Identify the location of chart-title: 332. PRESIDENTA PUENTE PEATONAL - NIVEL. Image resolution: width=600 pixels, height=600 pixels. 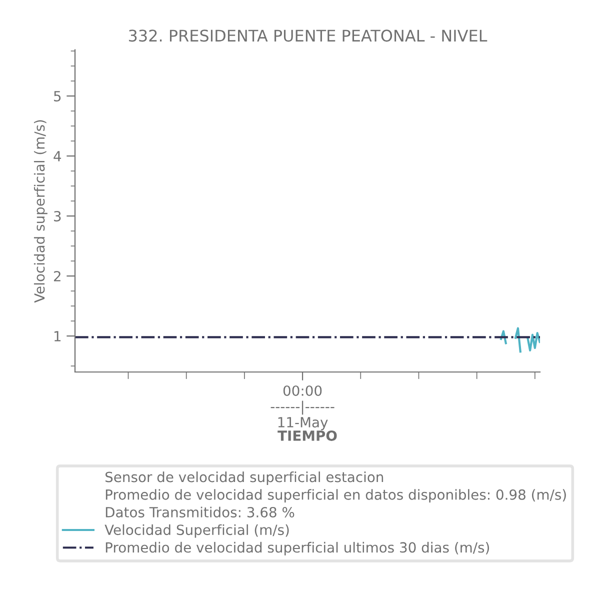
(308, 36).